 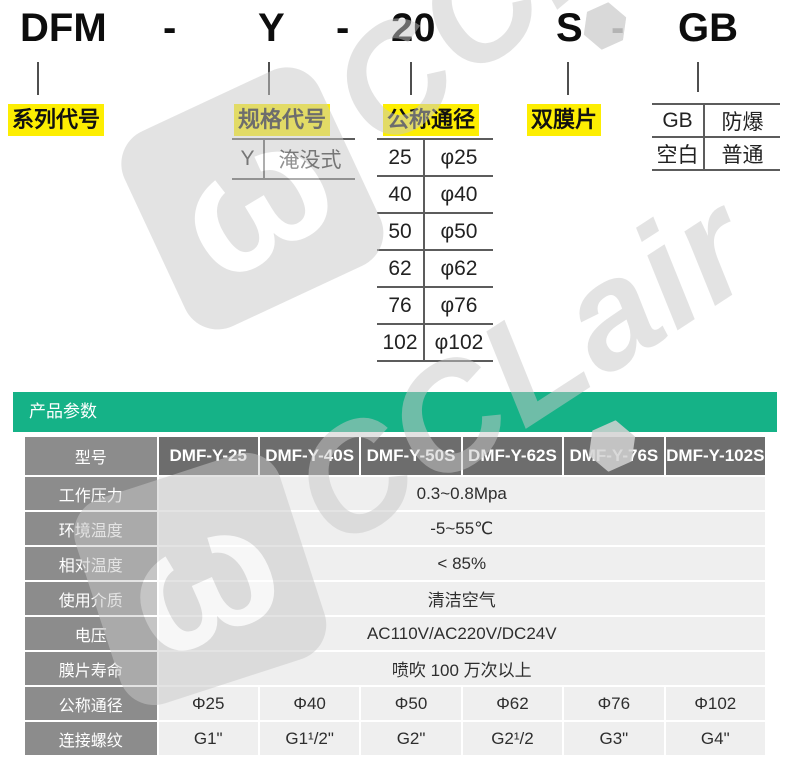 I want to click on cell-value: Φ50, so click(x=411, y=703).